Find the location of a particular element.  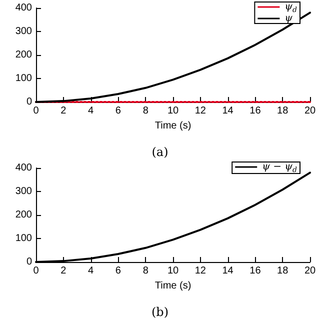

text: (a) is located at coordinates (160, 152).